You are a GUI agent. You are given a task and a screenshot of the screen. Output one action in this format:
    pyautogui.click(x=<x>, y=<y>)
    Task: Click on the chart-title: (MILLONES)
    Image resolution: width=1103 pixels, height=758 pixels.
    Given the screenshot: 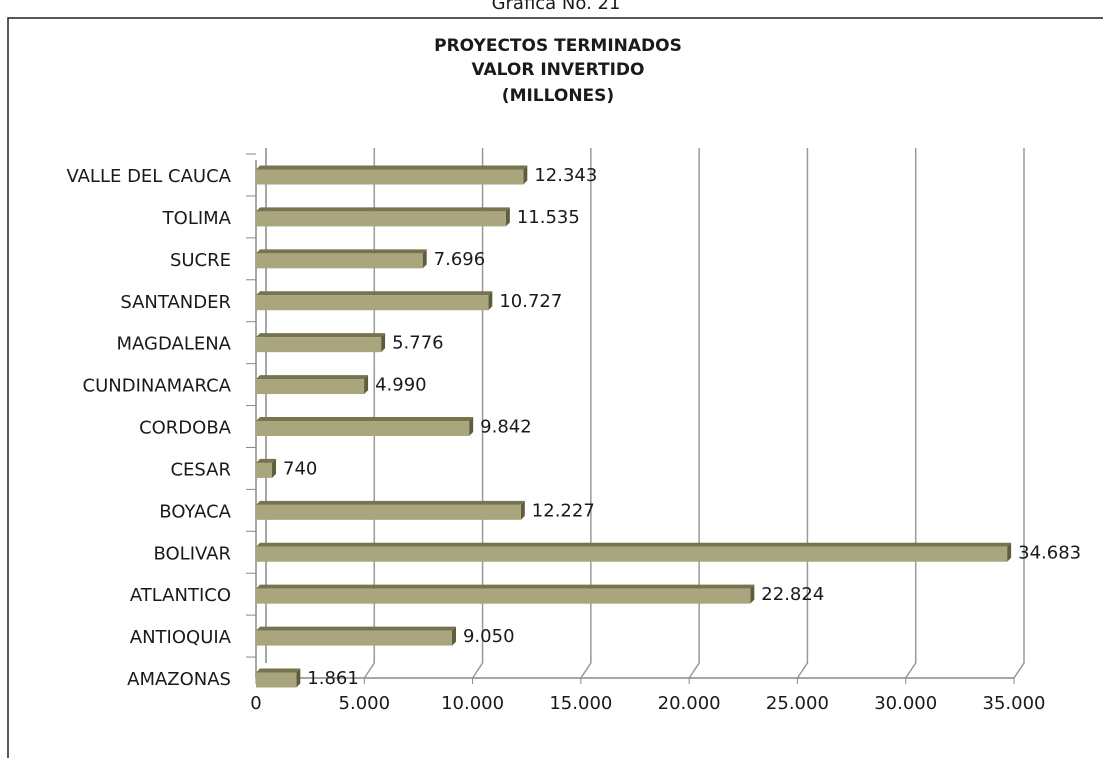 What is the action you would take?
    pyautogui.click(x=558, y=96)
    